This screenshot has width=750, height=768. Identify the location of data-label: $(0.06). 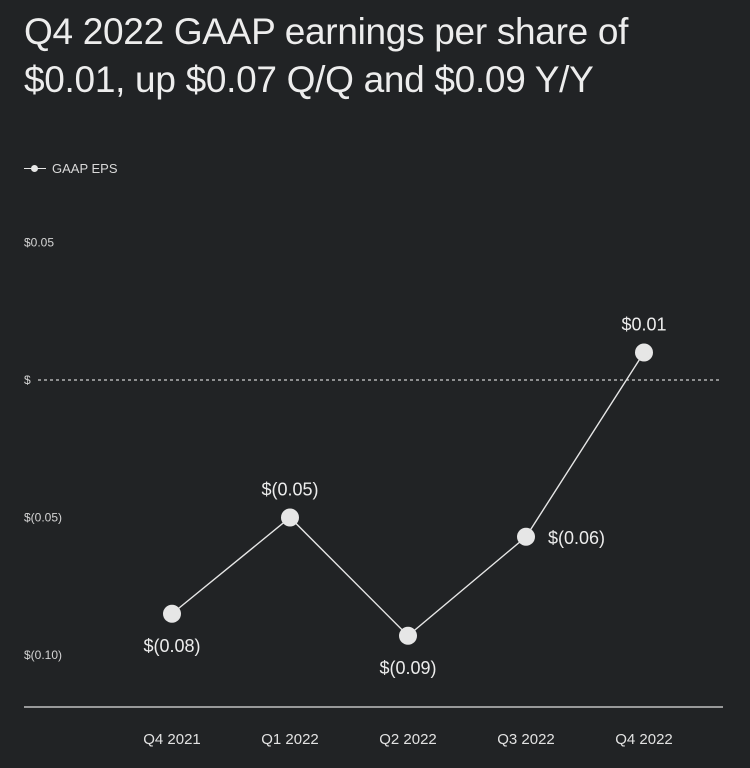
(576, 538).